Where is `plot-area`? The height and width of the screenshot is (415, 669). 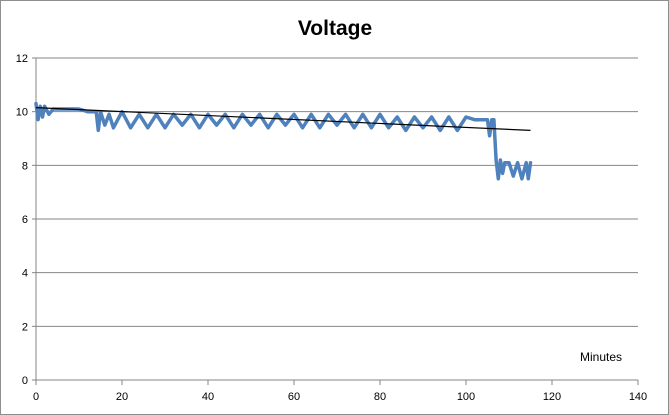
plot-area is located at coordinates (283, 141).